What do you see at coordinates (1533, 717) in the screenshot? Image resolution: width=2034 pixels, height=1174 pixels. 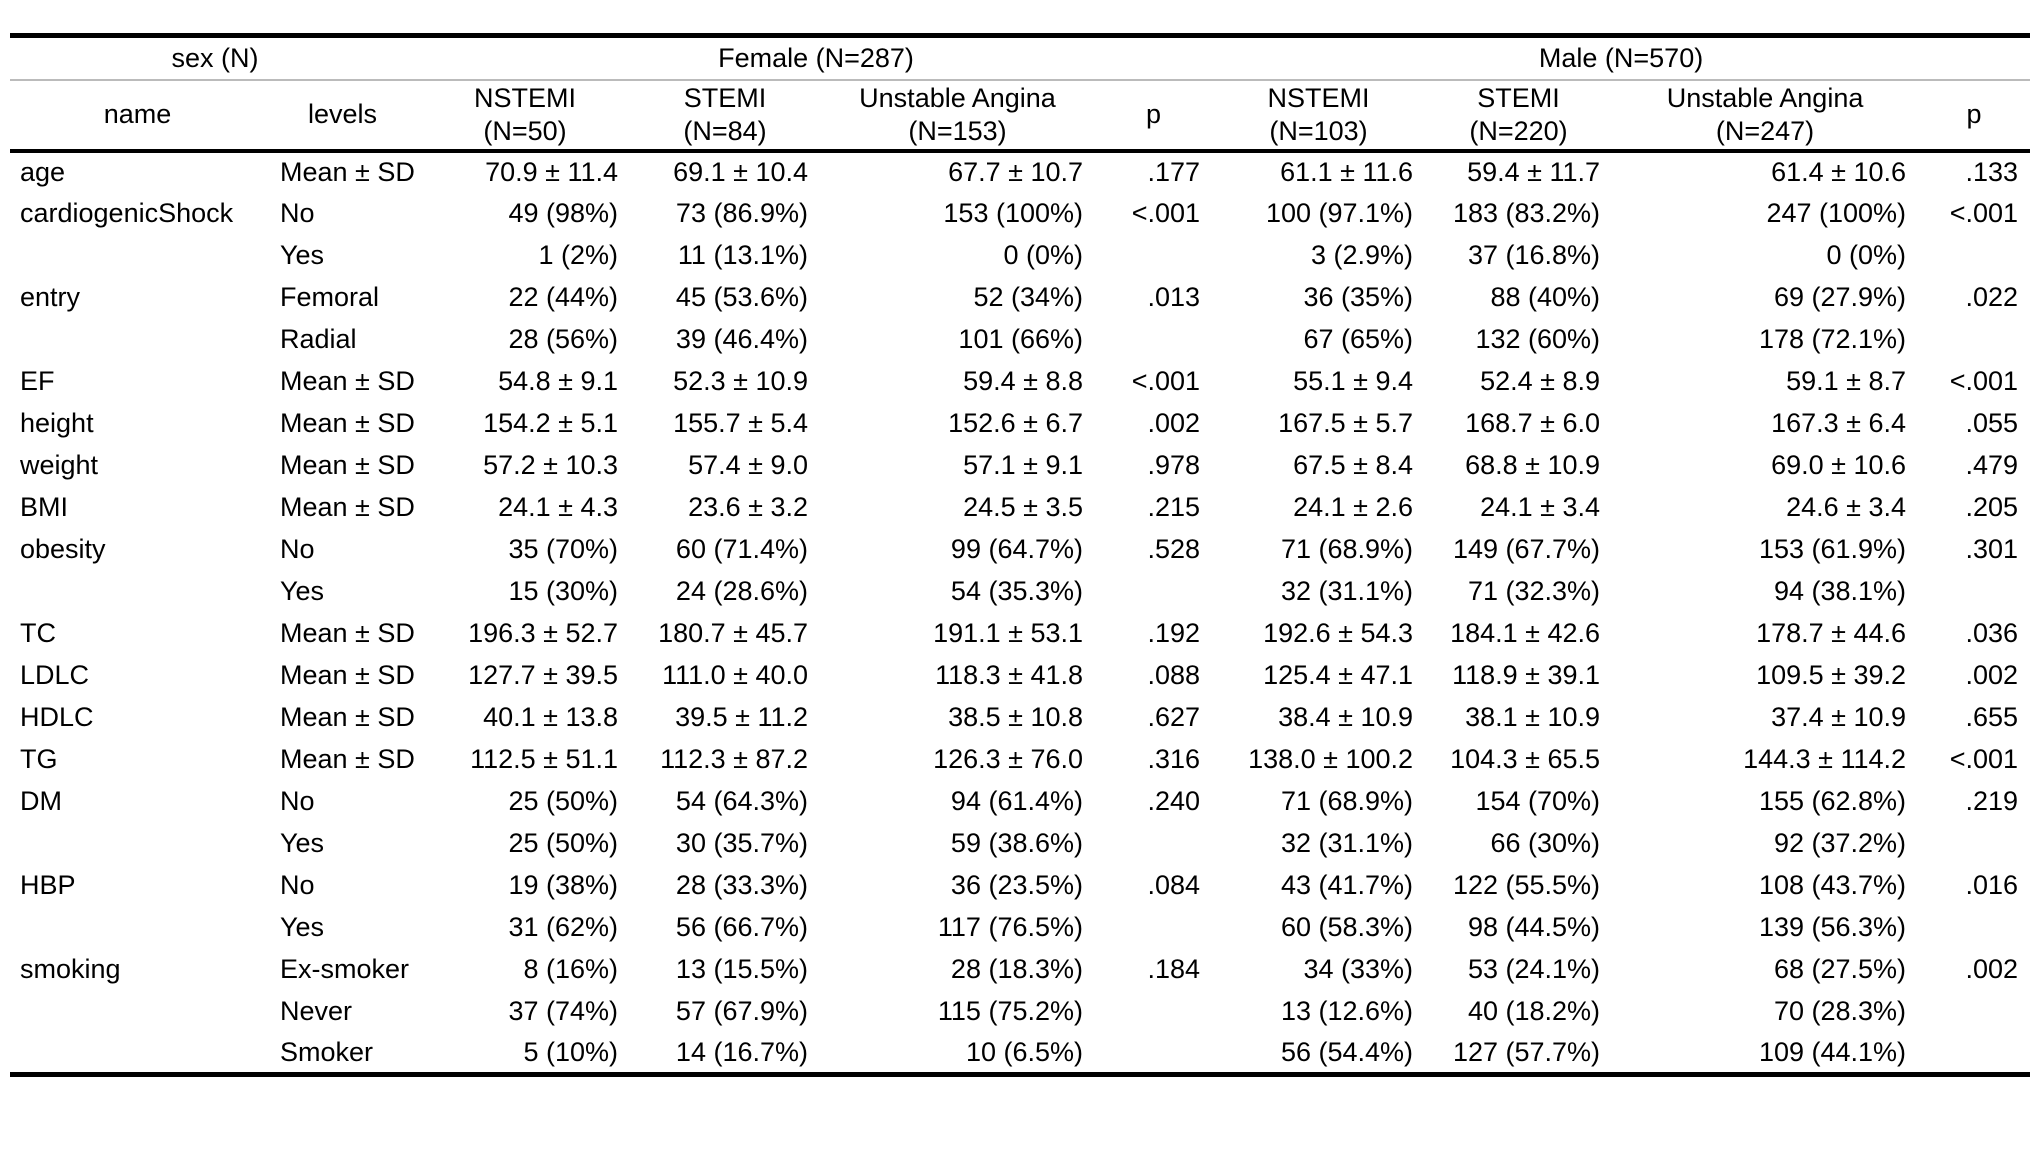 I see `table-cell: 38.1 ± 10.9` at bounding box center [1533, 717].